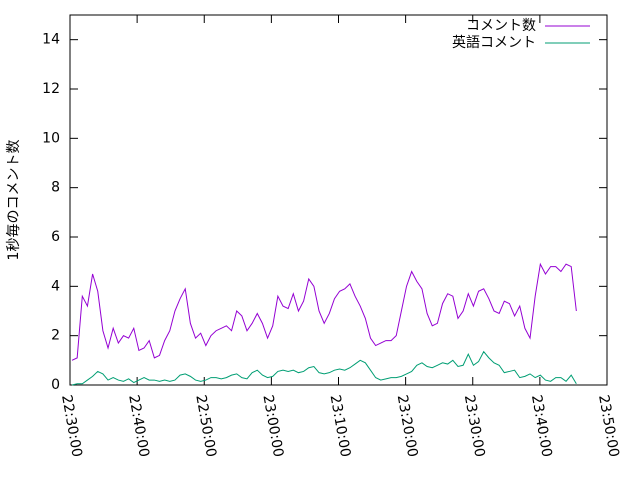  What do you see at coordinates (51, 40) in the screenshot?
I see `y-tick-label: 14` at bounding box center [51, 40].